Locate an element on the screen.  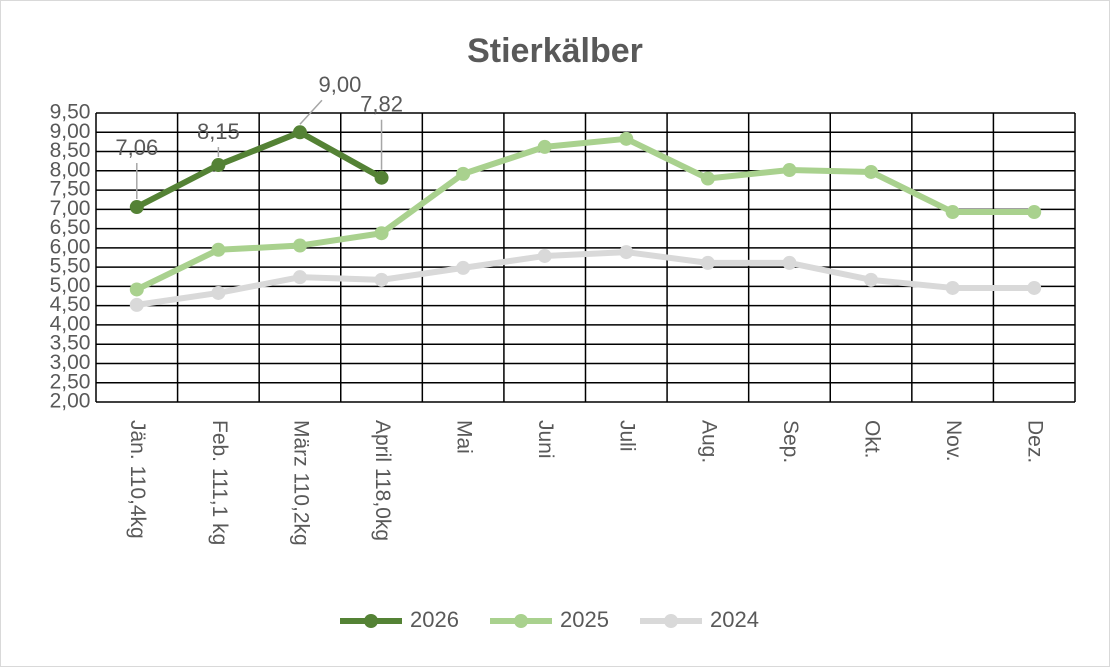
y-tick-label: 3,50 is located at coordinates (70, 343).